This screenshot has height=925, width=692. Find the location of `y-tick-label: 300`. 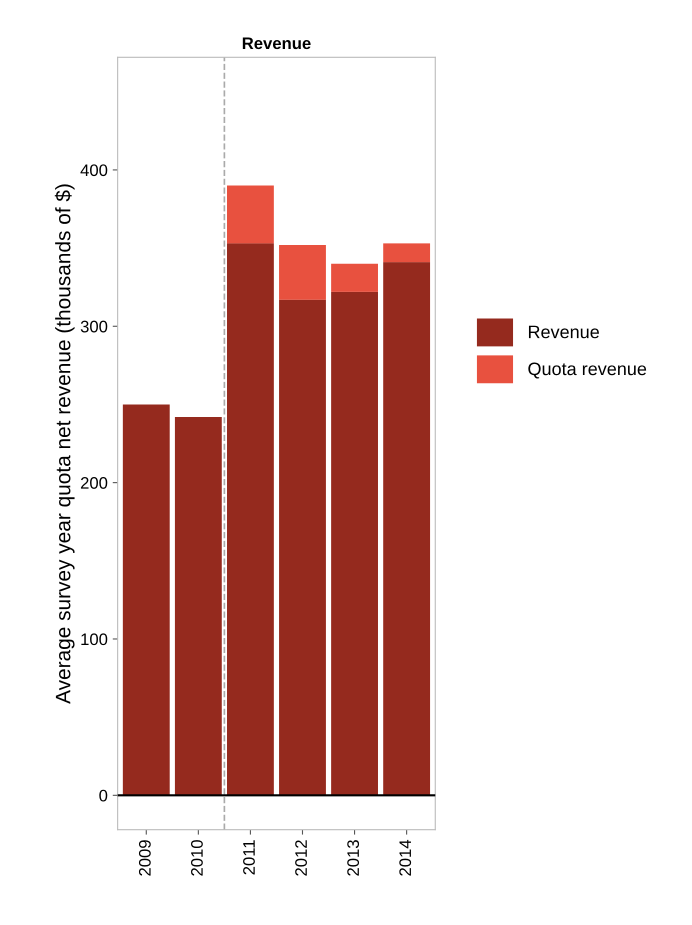

y-tick-label: 300 is located at coordinates (94, 326).